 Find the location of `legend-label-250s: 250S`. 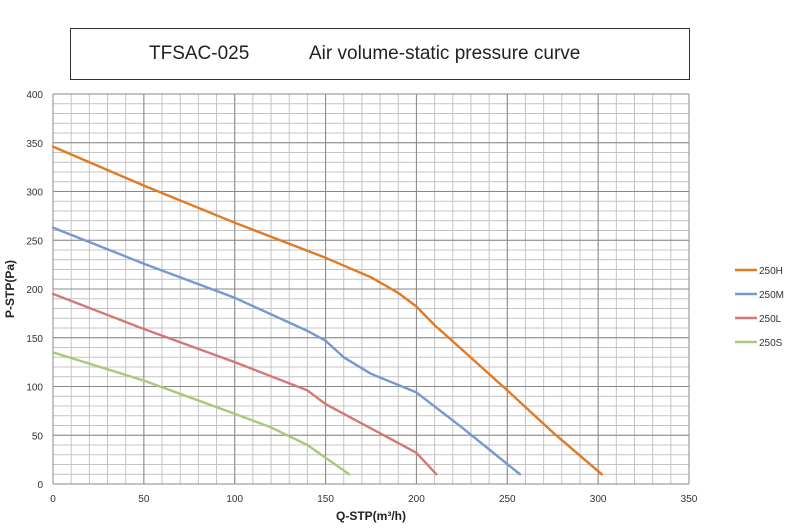

legend-label-250s: 250S is located at coordinates (771, 343).